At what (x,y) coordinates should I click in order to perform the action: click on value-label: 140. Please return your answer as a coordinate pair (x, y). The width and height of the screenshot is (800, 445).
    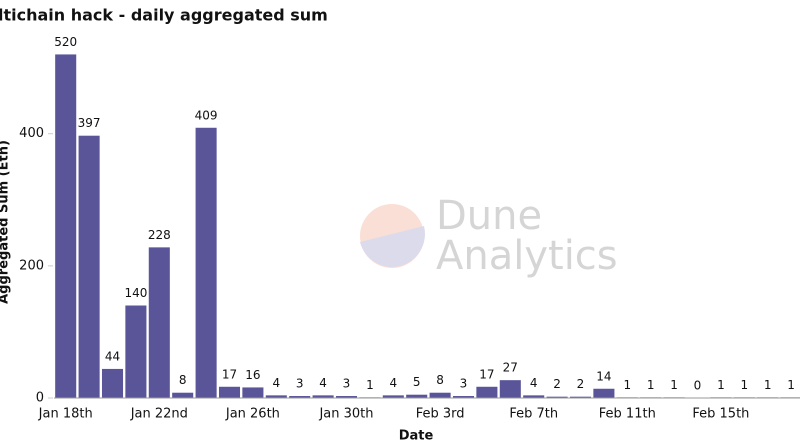
    Looking at the image, I should click on (135, 293).